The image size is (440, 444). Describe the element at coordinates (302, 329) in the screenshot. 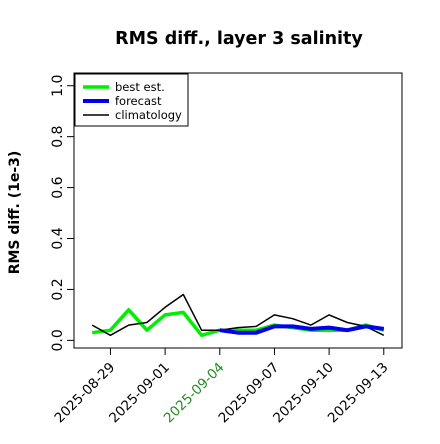

I see `series-line-forecast` at that location.